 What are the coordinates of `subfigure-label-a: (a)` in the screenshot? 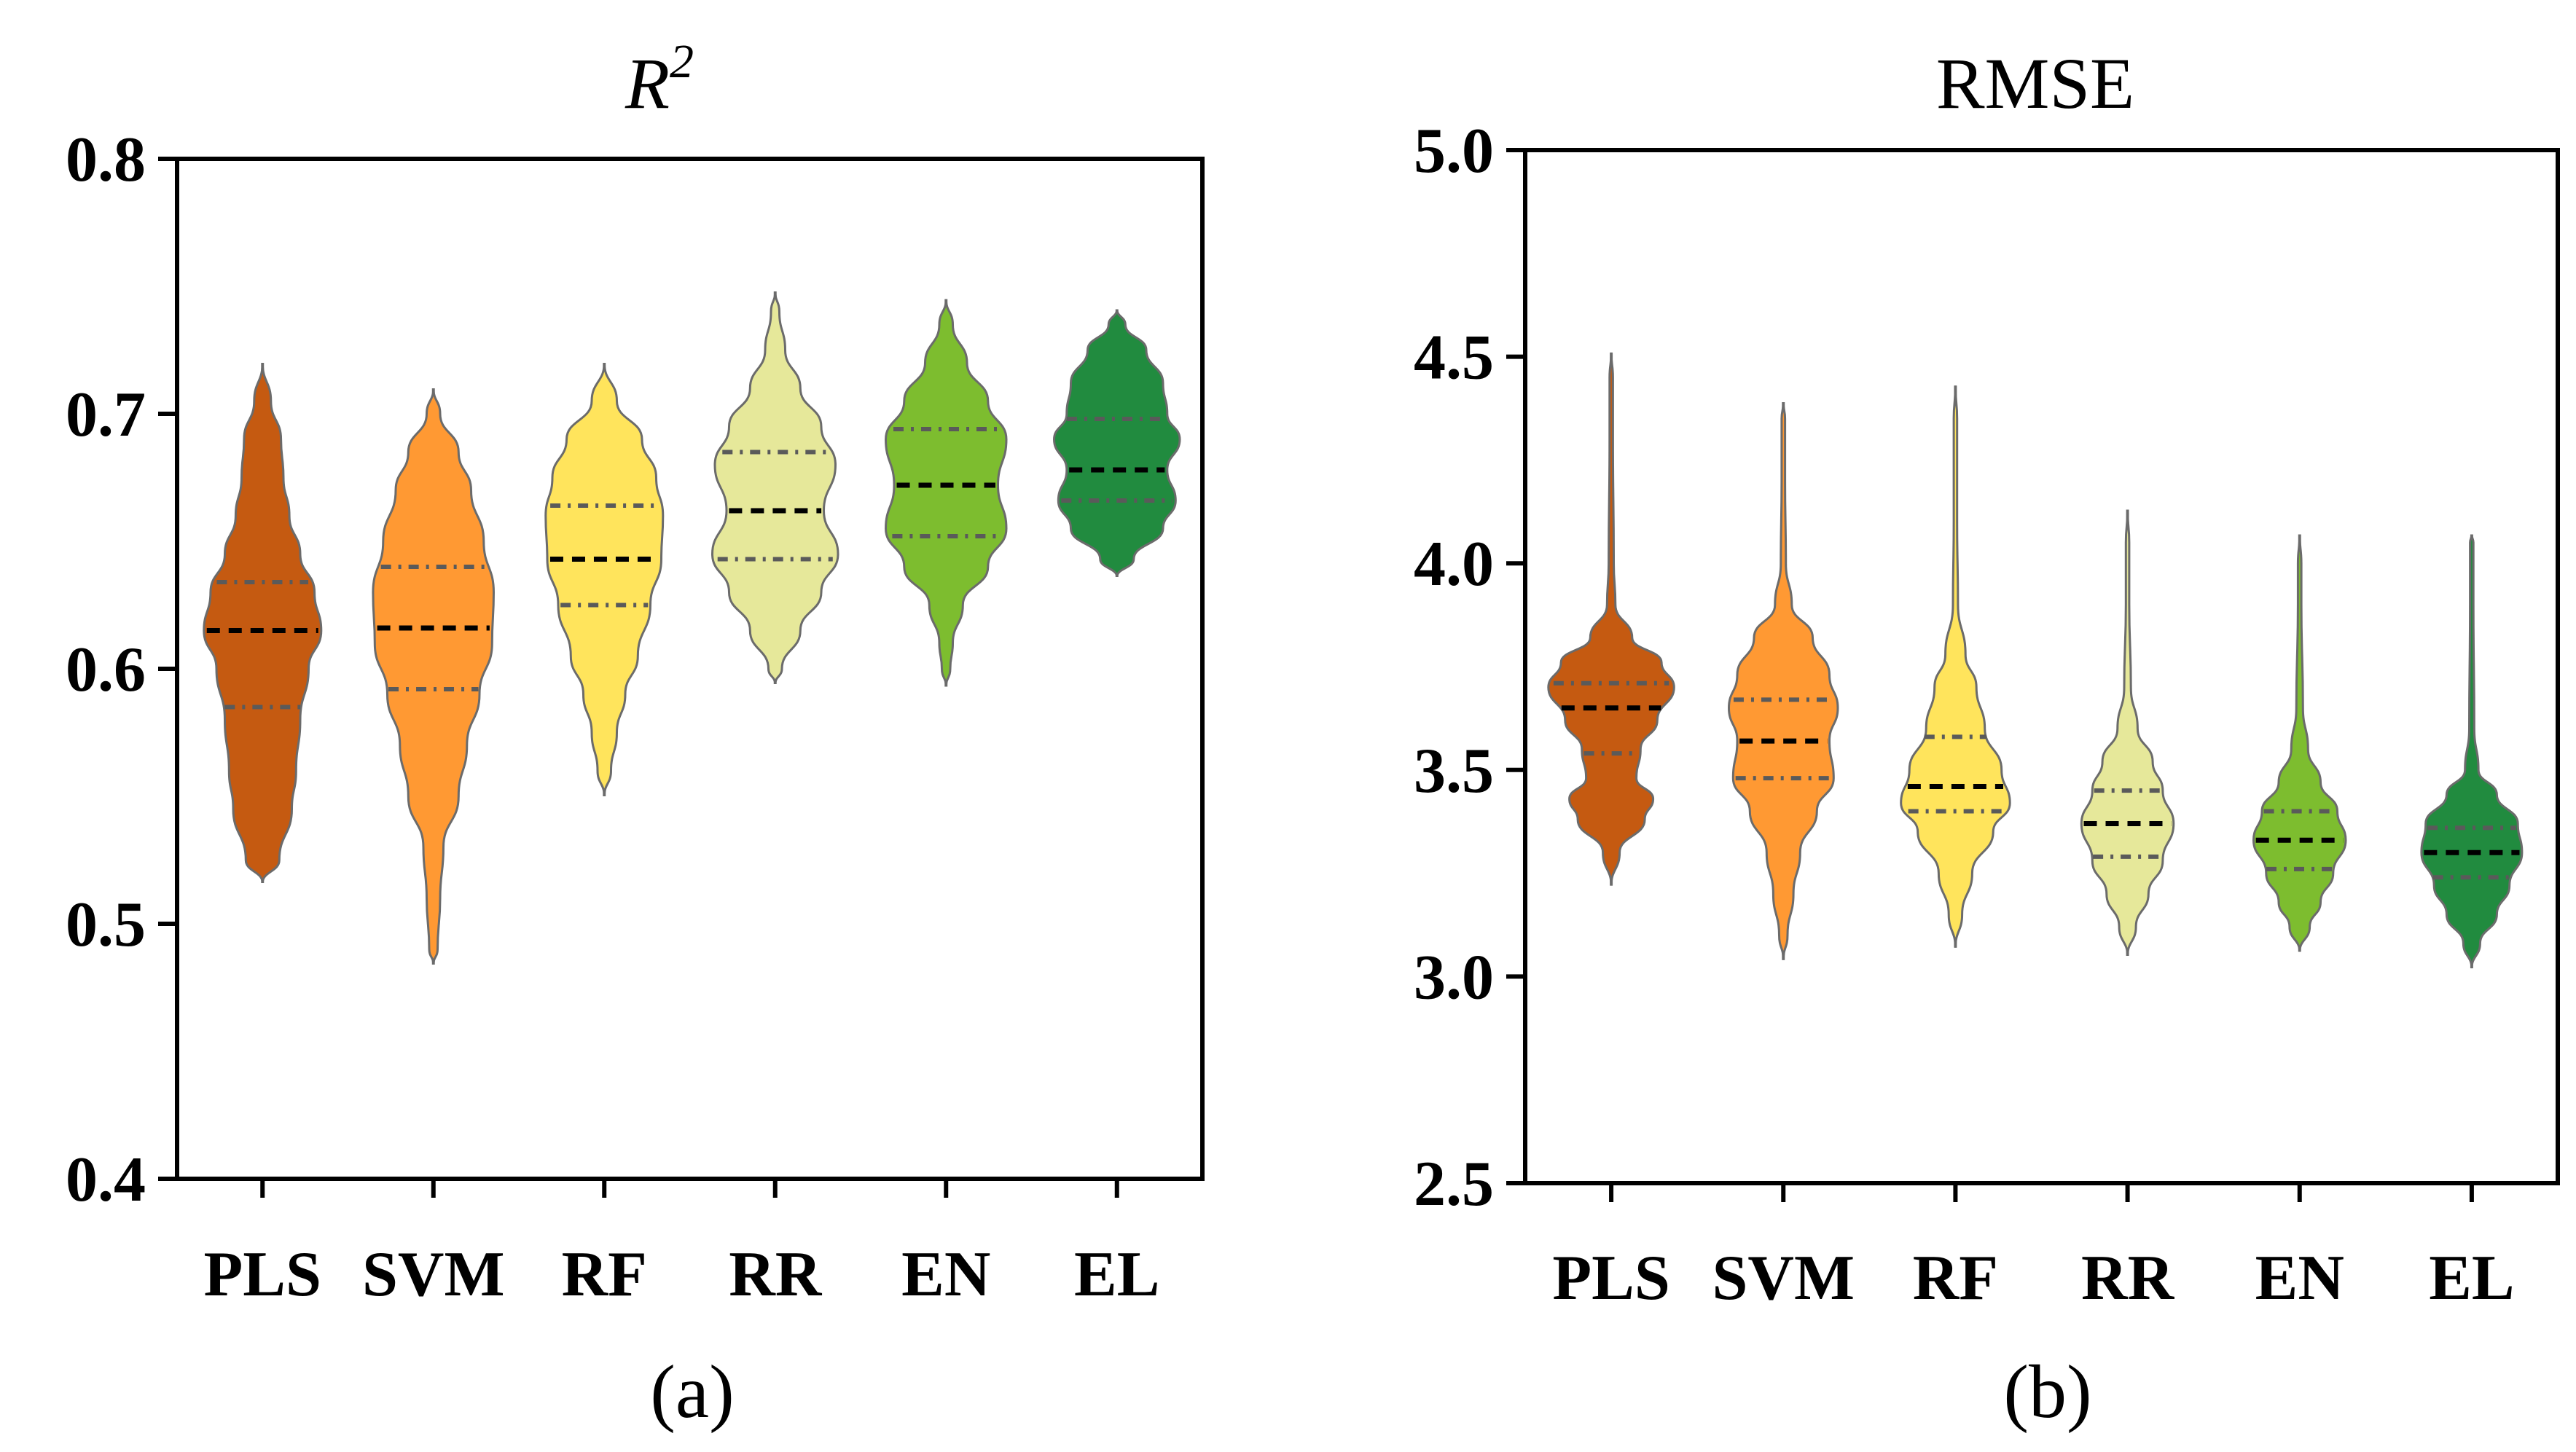 It's located at (692, 1392).